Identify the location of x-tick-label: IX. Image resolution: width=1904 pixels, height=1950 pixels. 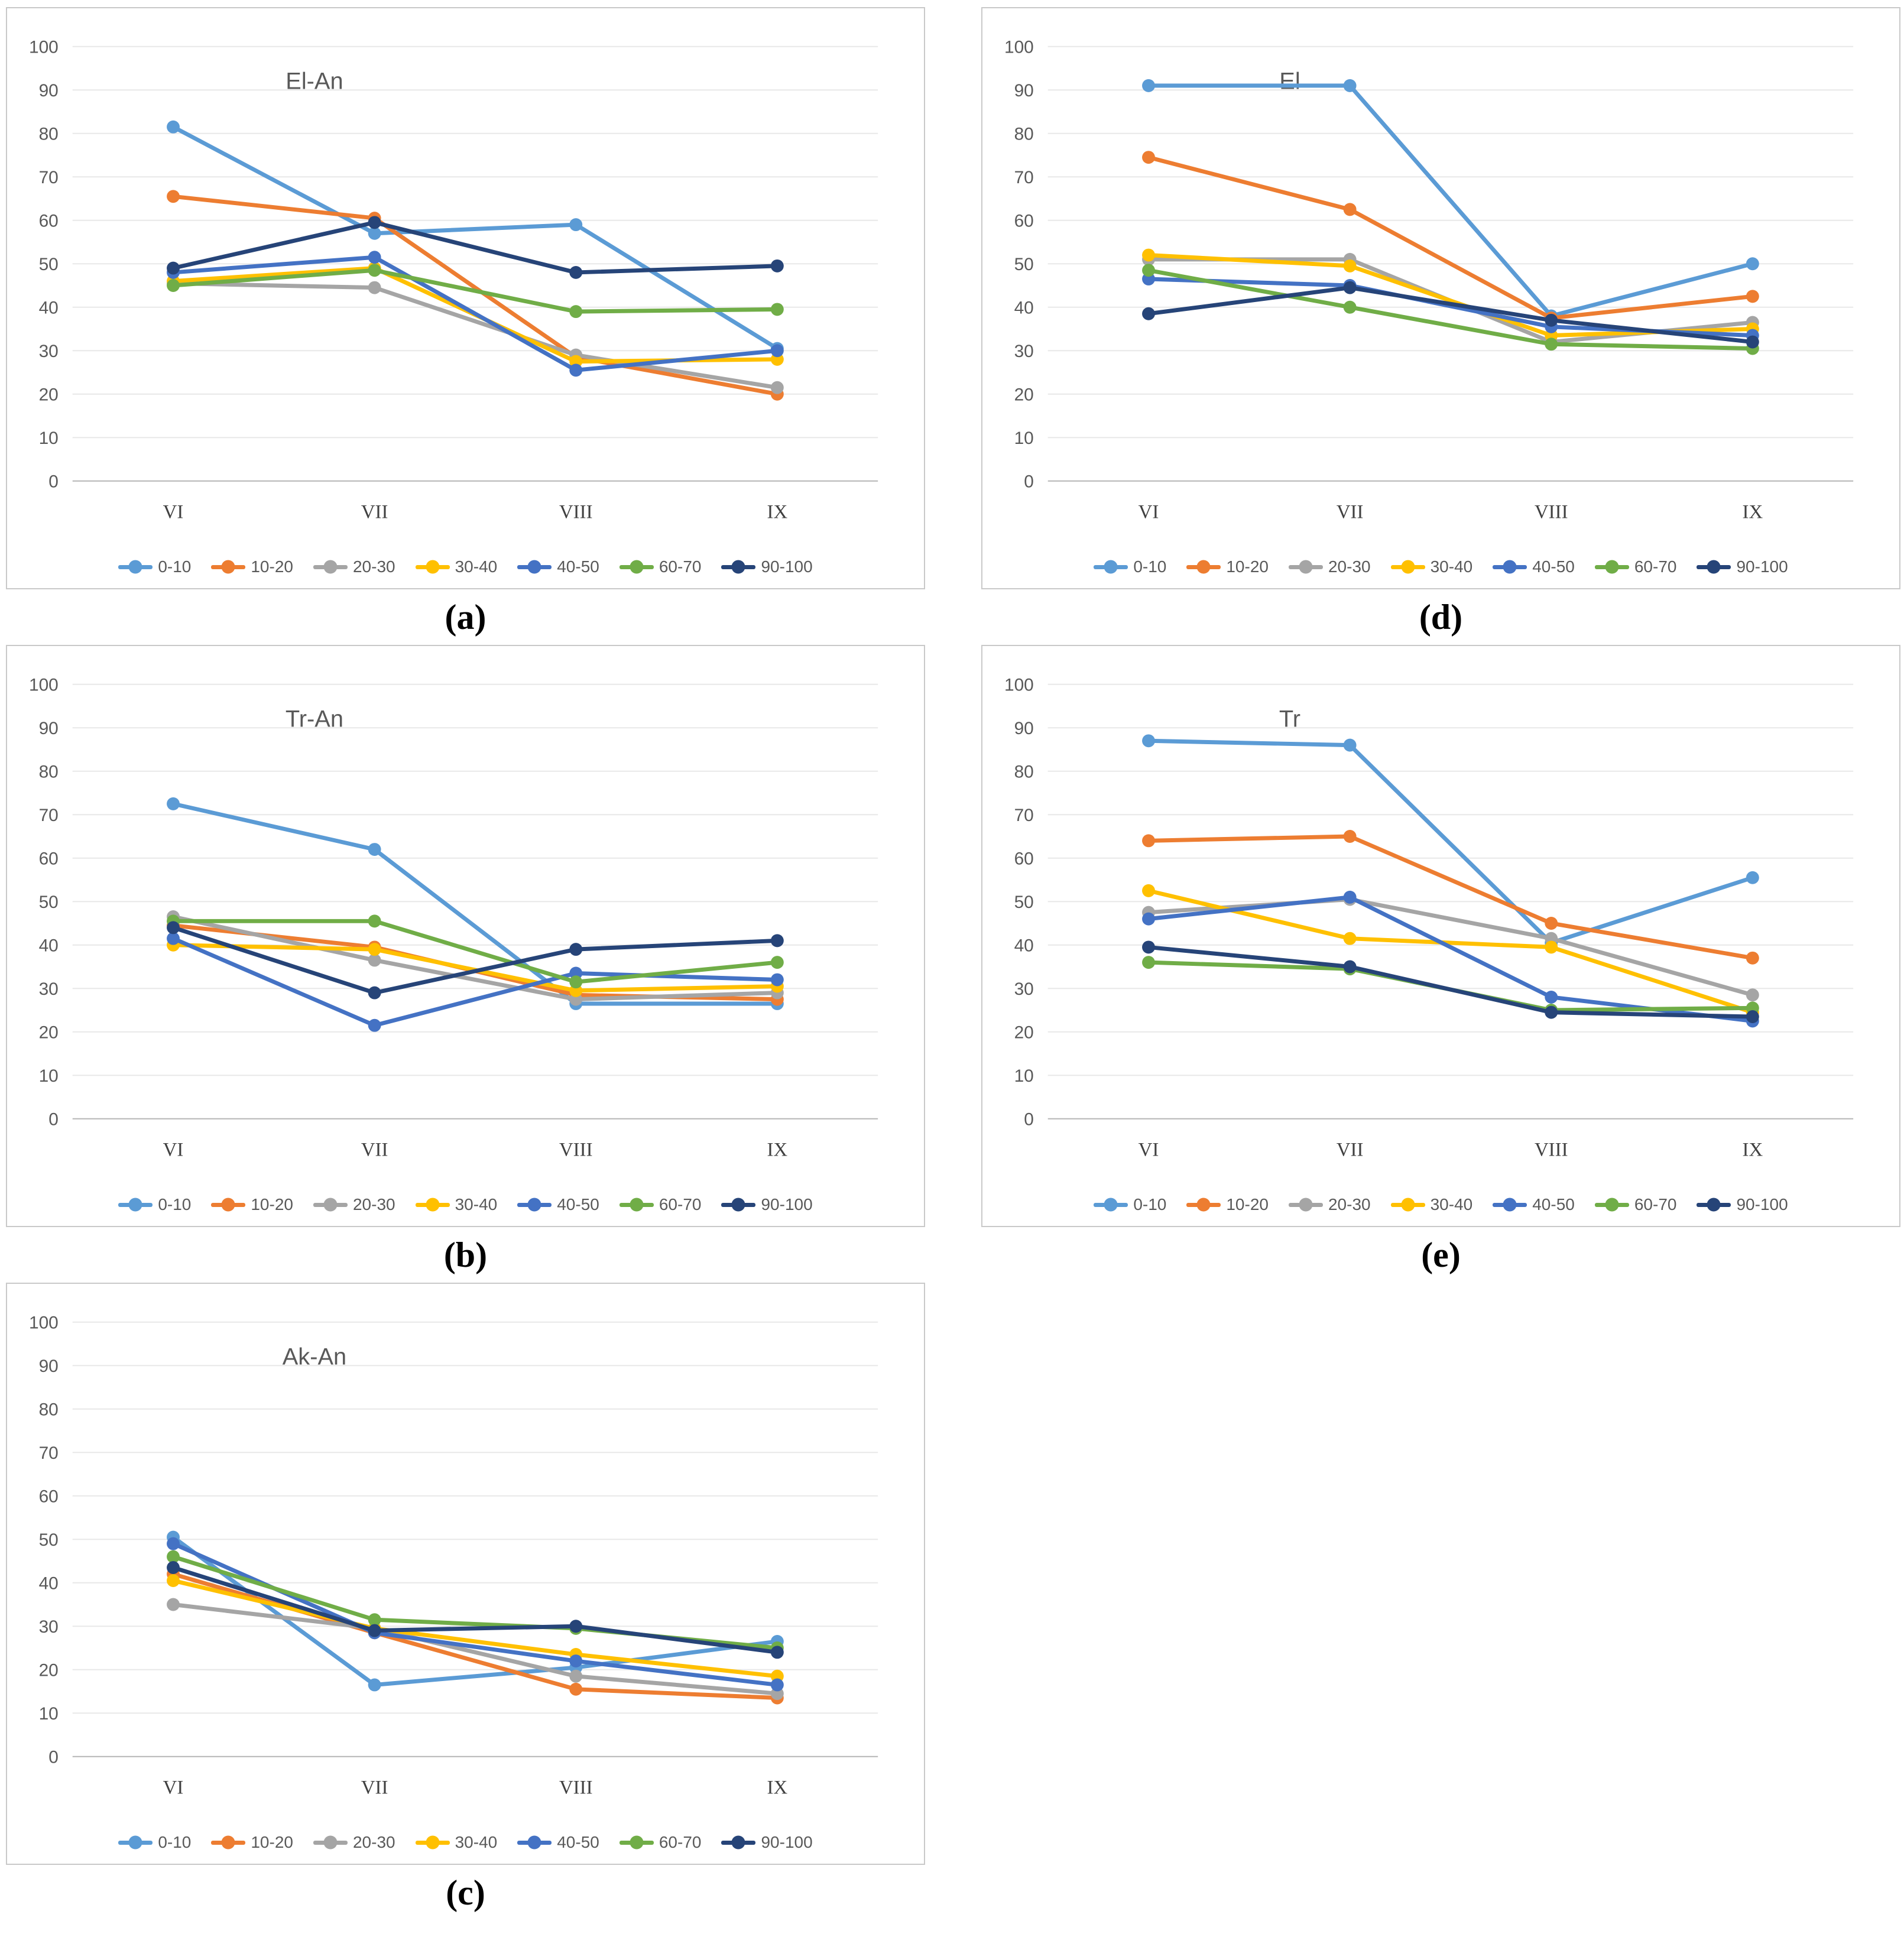
(778, 512).